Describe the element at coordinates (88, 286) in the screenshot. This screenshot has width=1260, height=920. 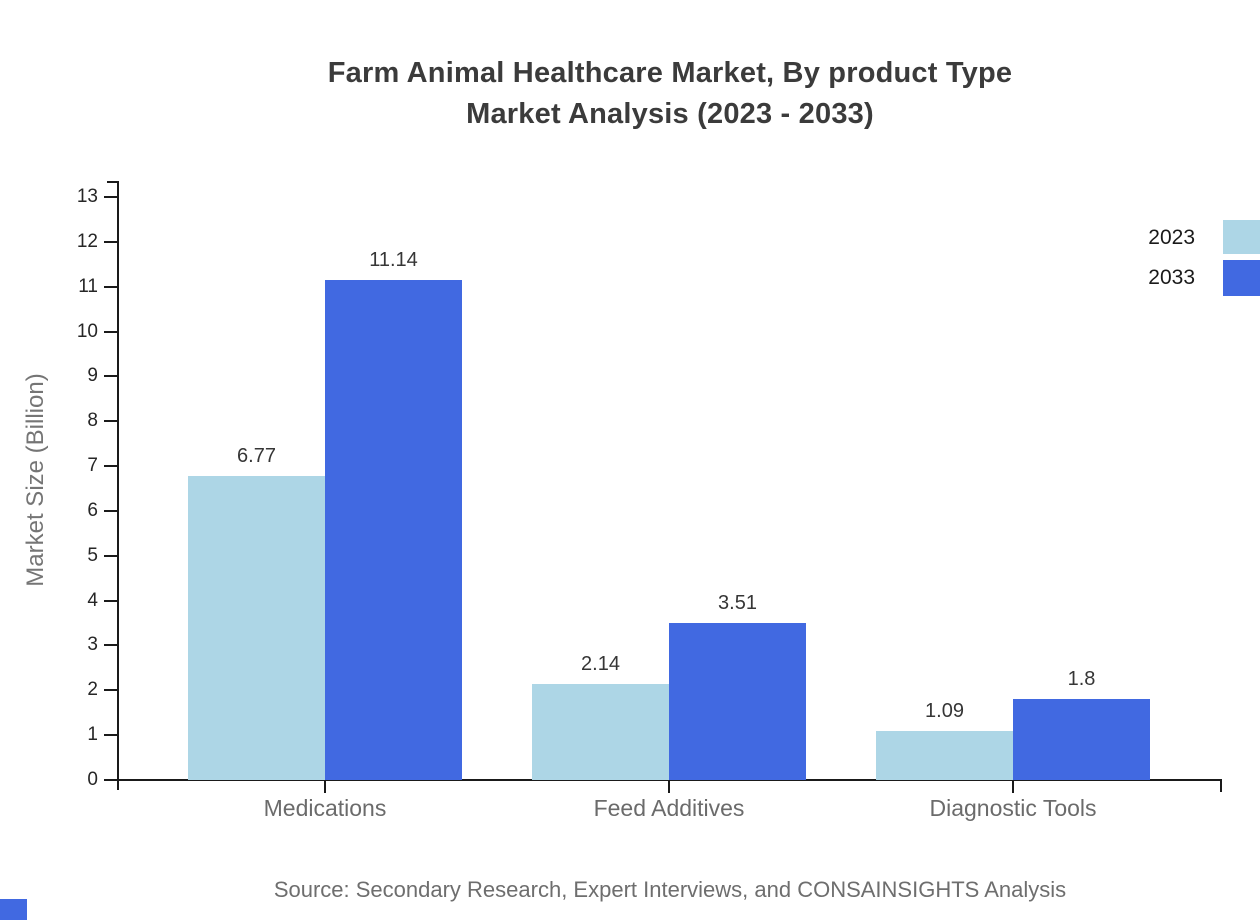
I see `y-tick-label: 11` at that location.